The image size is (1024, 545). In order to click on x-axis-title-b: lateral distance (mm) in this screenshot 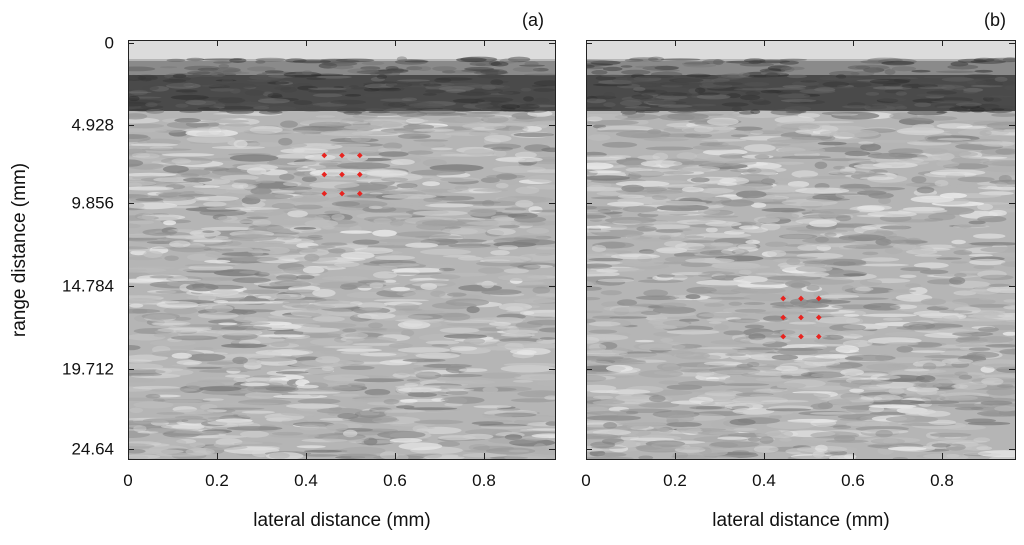, I will do `click(801, 520)`.